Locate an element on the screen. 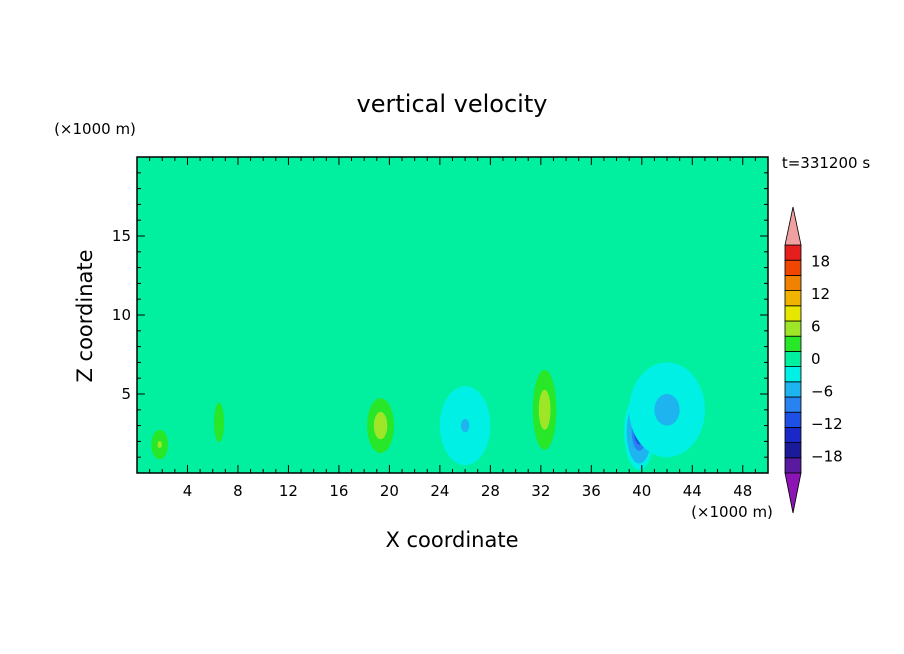  x-tick-label: 28 is located at coordinates (490, 491).